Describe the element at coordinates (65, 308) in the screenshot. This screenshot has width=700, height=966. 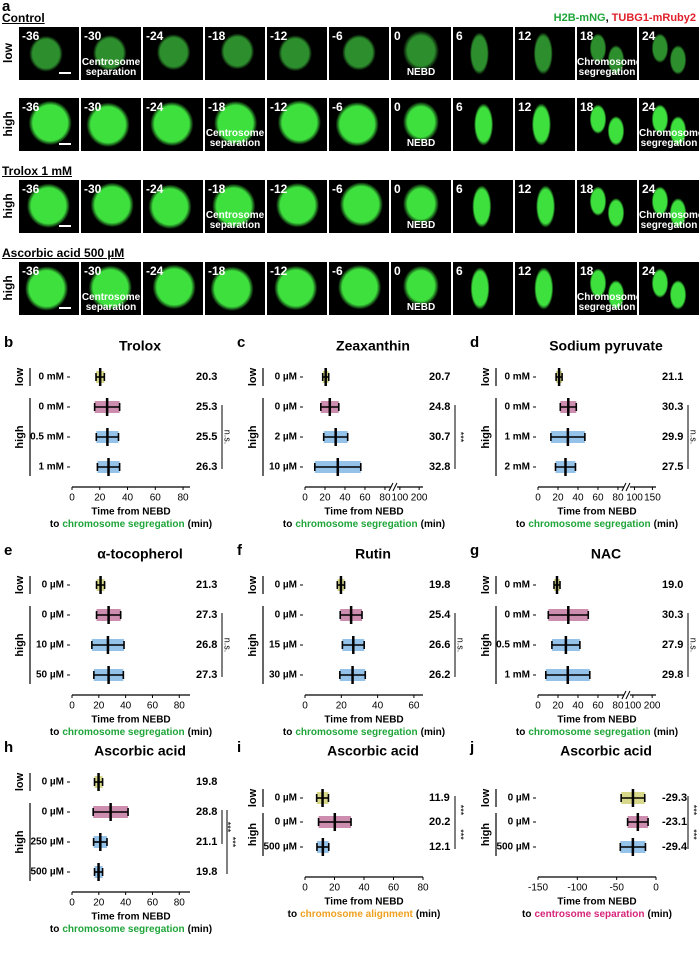
I see `scale-bar` at that location.